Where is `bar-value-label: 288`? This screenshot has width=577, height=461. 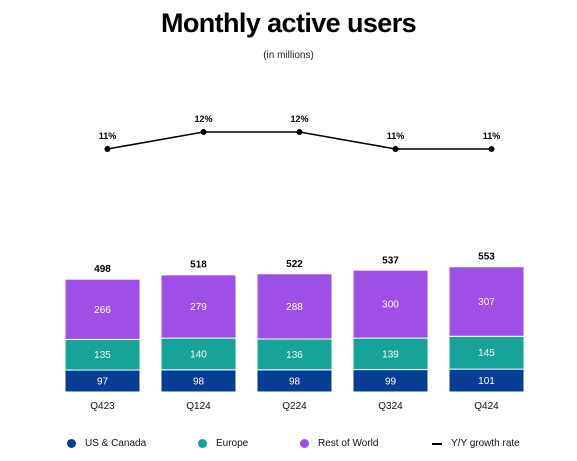 bar-value-label: 288 is located at coordinates (294, 307).